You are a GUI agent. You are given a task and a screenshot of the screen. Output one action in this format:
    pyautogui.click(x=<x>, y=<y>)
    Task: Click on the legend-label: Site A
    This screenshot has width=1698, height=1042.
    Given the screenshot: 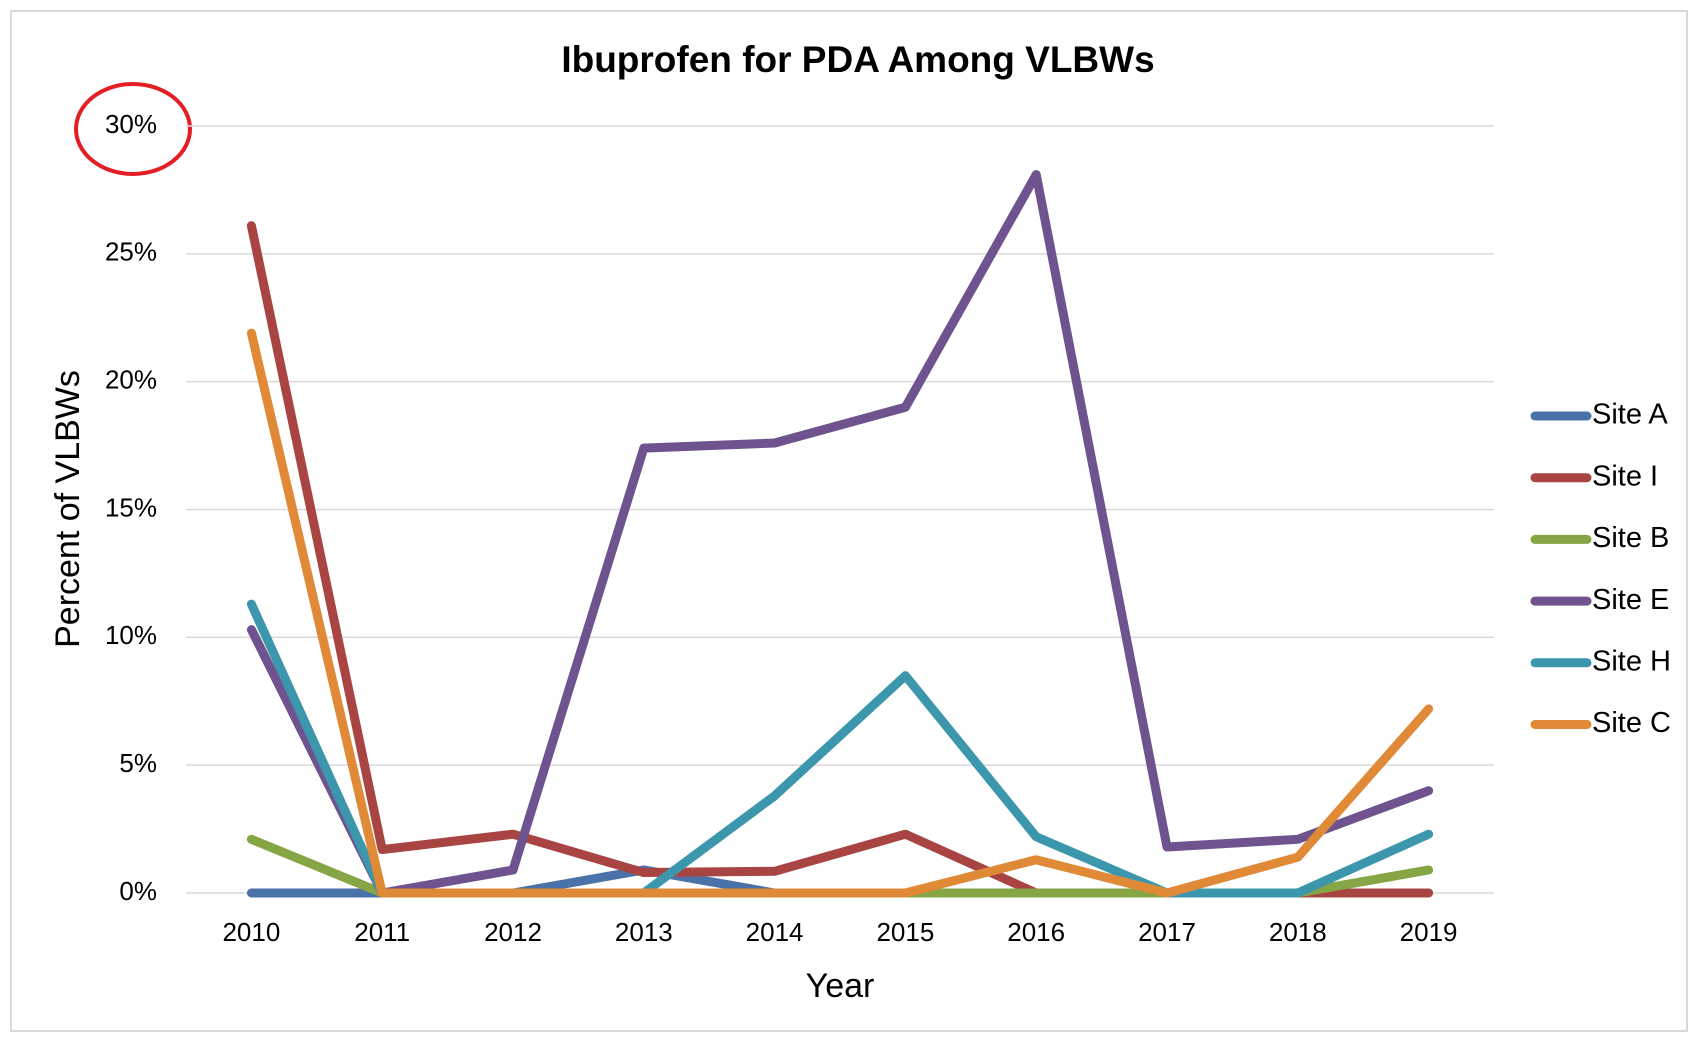 What is the action you would take?
    pyautogui.click(x=1630, y=415)
    